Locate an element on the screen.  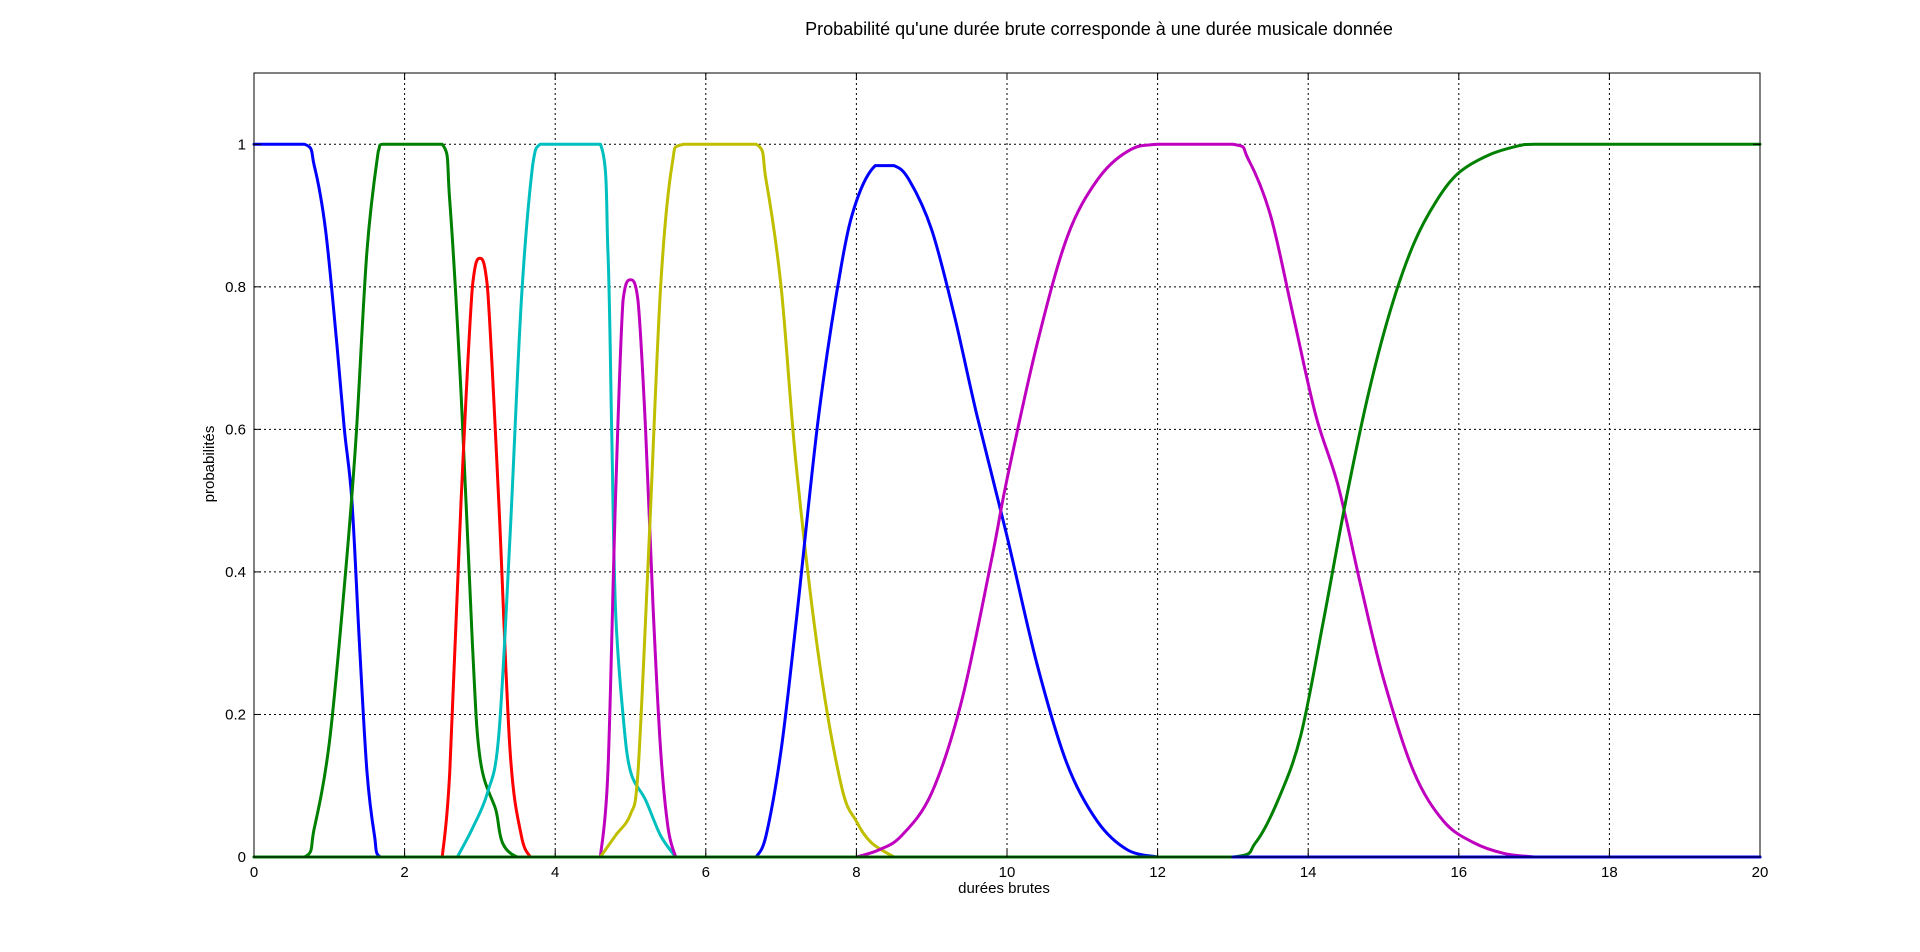
x-tick-label: 20 is located at coordinates (1760, 872).